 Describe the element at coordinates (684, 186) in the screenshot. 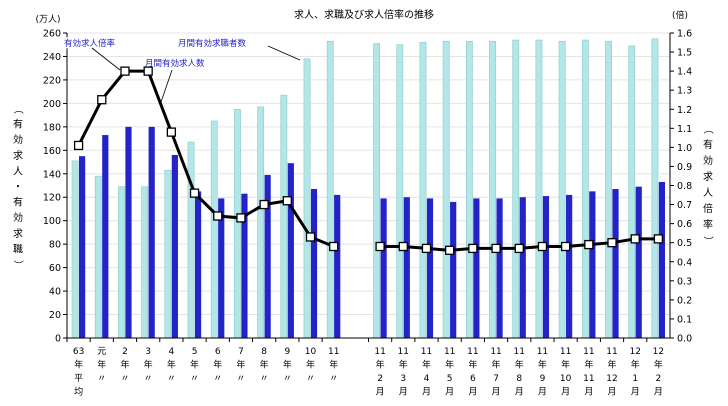

I see `right-tick-label: 0.8` at that location.